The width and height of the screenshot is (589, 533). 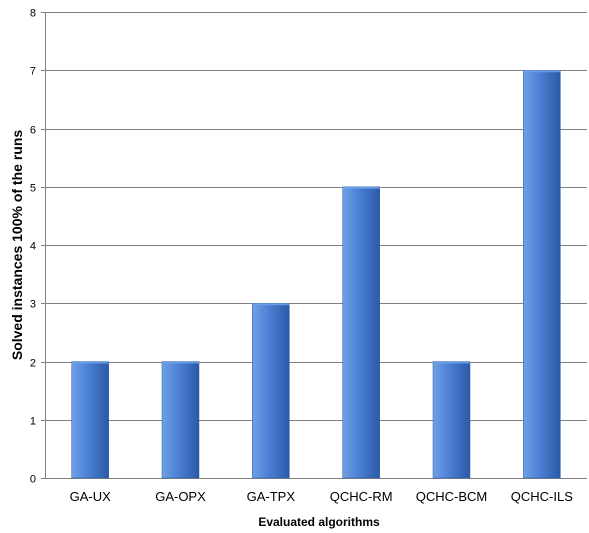 I want to click on y-tick-label: 5, so click(x=33, y=189).